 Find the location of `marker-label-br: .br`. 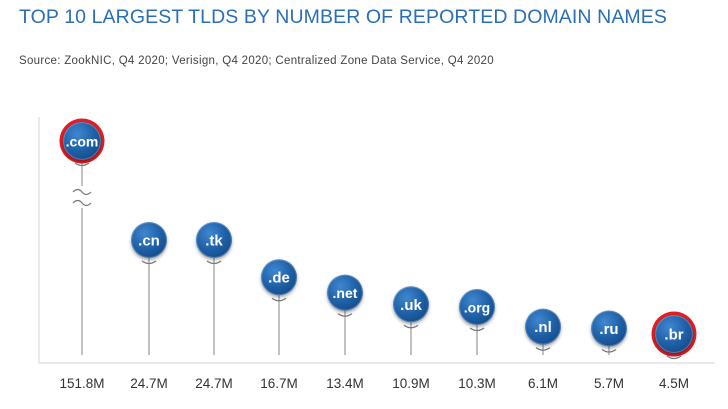

marker-label-br: .br is located at coordinates (673, 335).